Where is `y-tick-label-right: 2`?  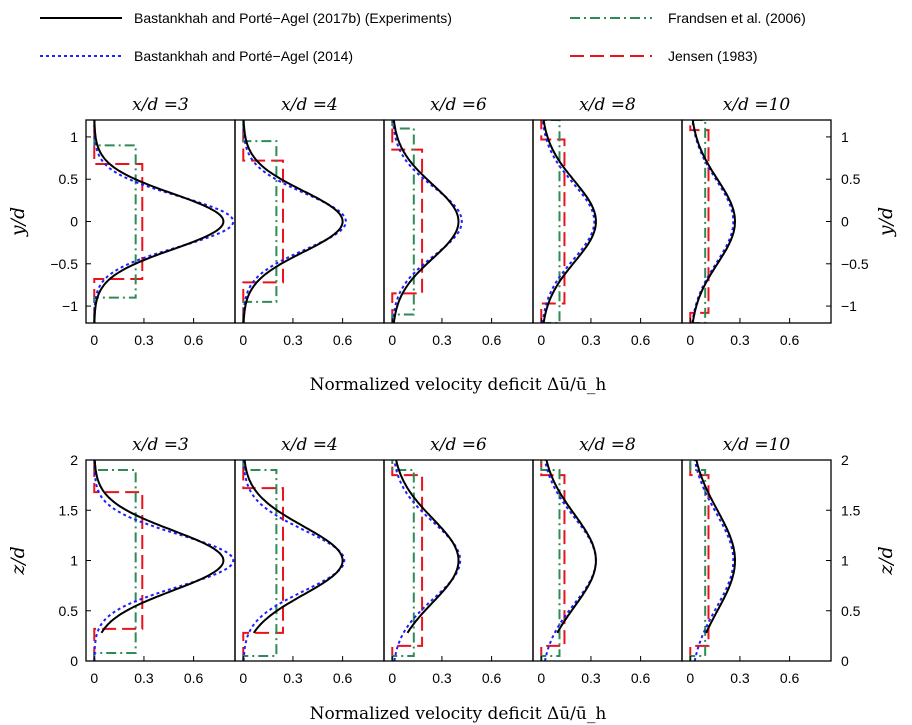
y-tick-label-right: 2 is located at coordinates (845, 460).